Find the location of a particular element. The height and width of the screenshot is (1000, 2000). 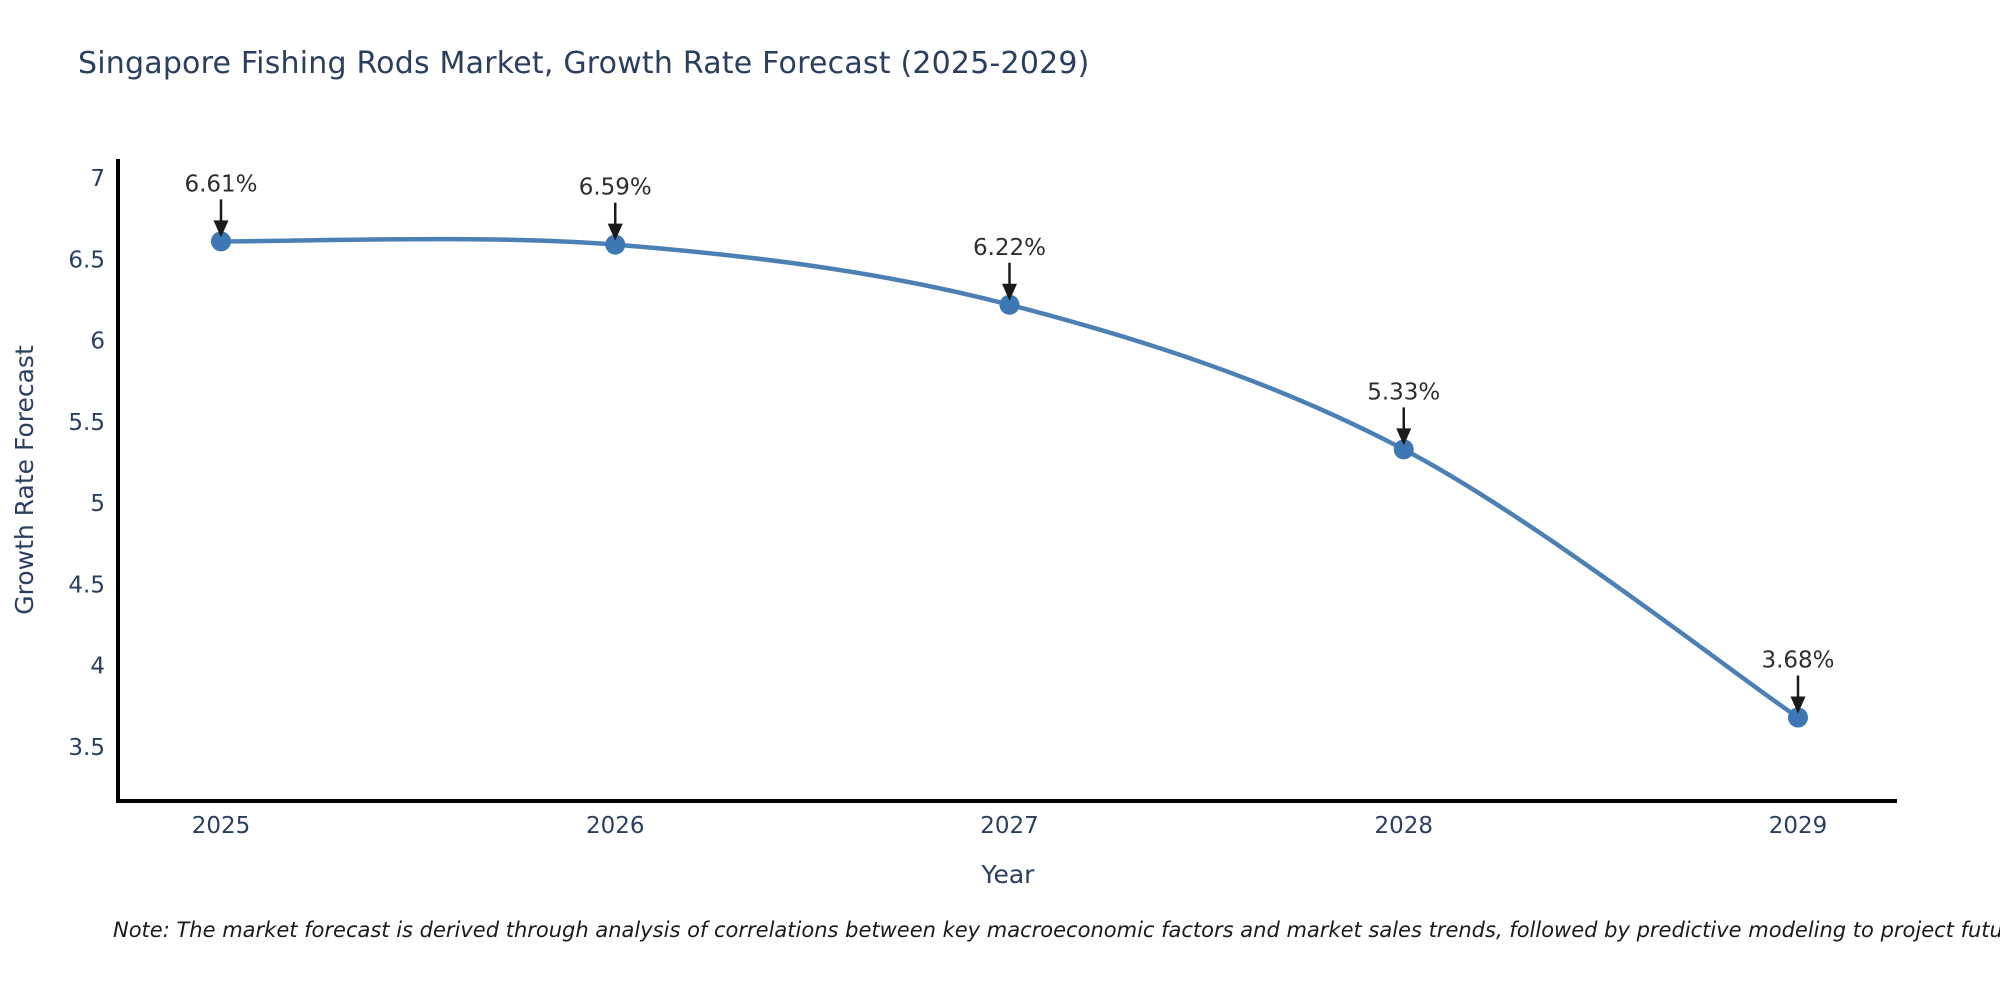

x-tick-label: 2028 is located at coordinates (1403, 826).